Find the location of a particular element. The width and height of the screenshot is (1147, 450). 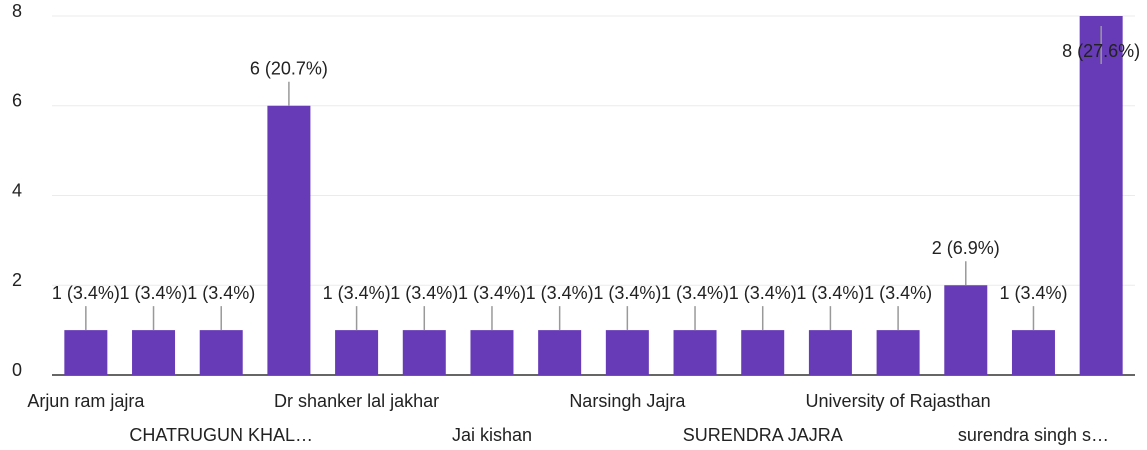

x-tick-label: University of Rajasthan is located at coordinates (898, 401).